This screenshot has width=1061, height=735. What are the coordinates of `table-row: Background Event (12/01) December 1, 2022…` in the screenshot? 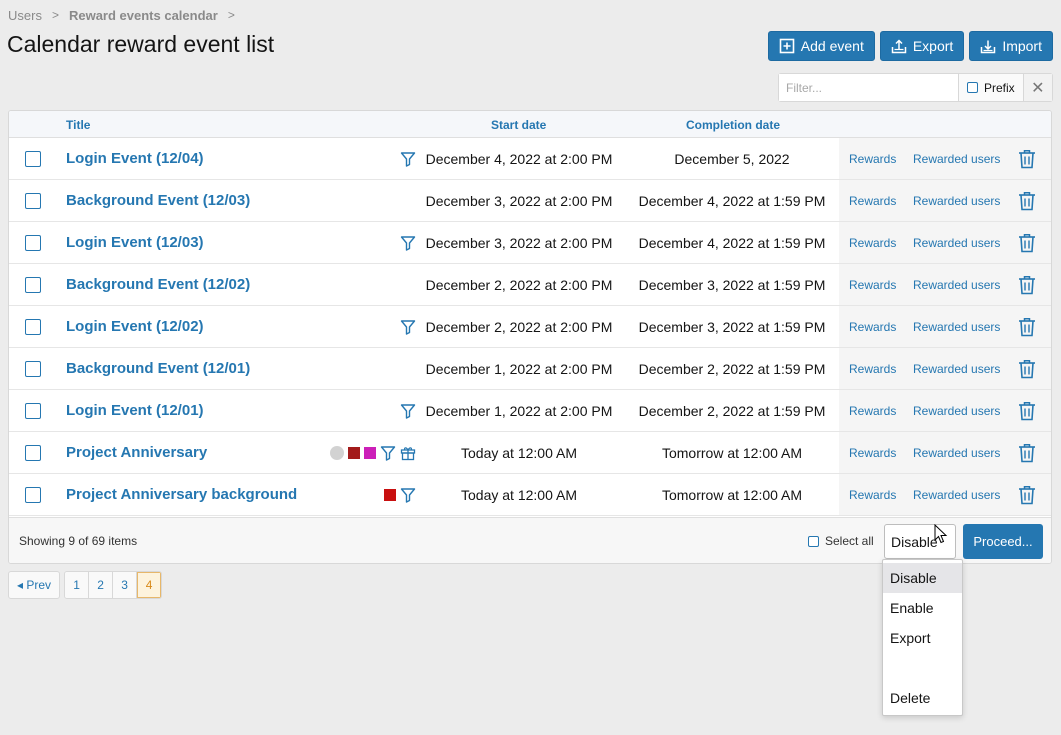 It's located at (530, 369).